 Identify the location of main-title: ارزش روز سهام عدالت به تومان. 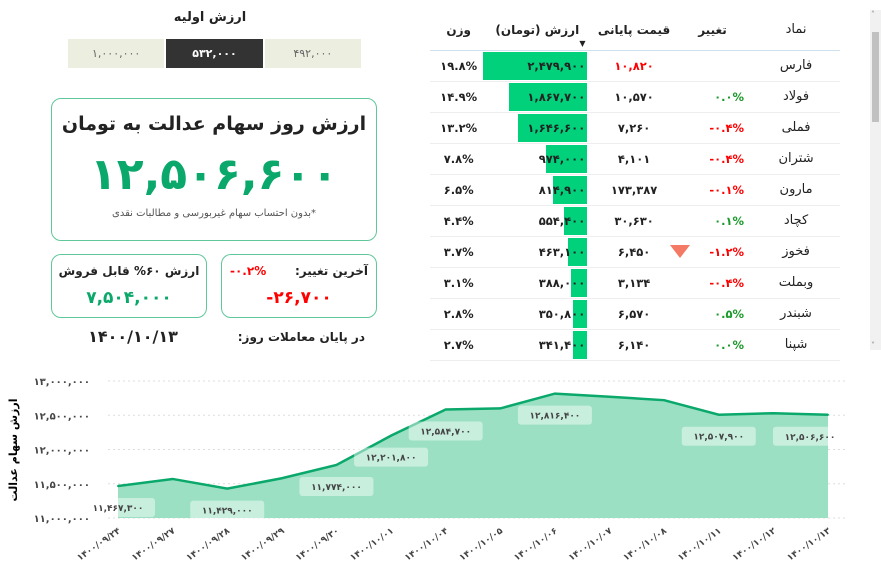
(214, 124).